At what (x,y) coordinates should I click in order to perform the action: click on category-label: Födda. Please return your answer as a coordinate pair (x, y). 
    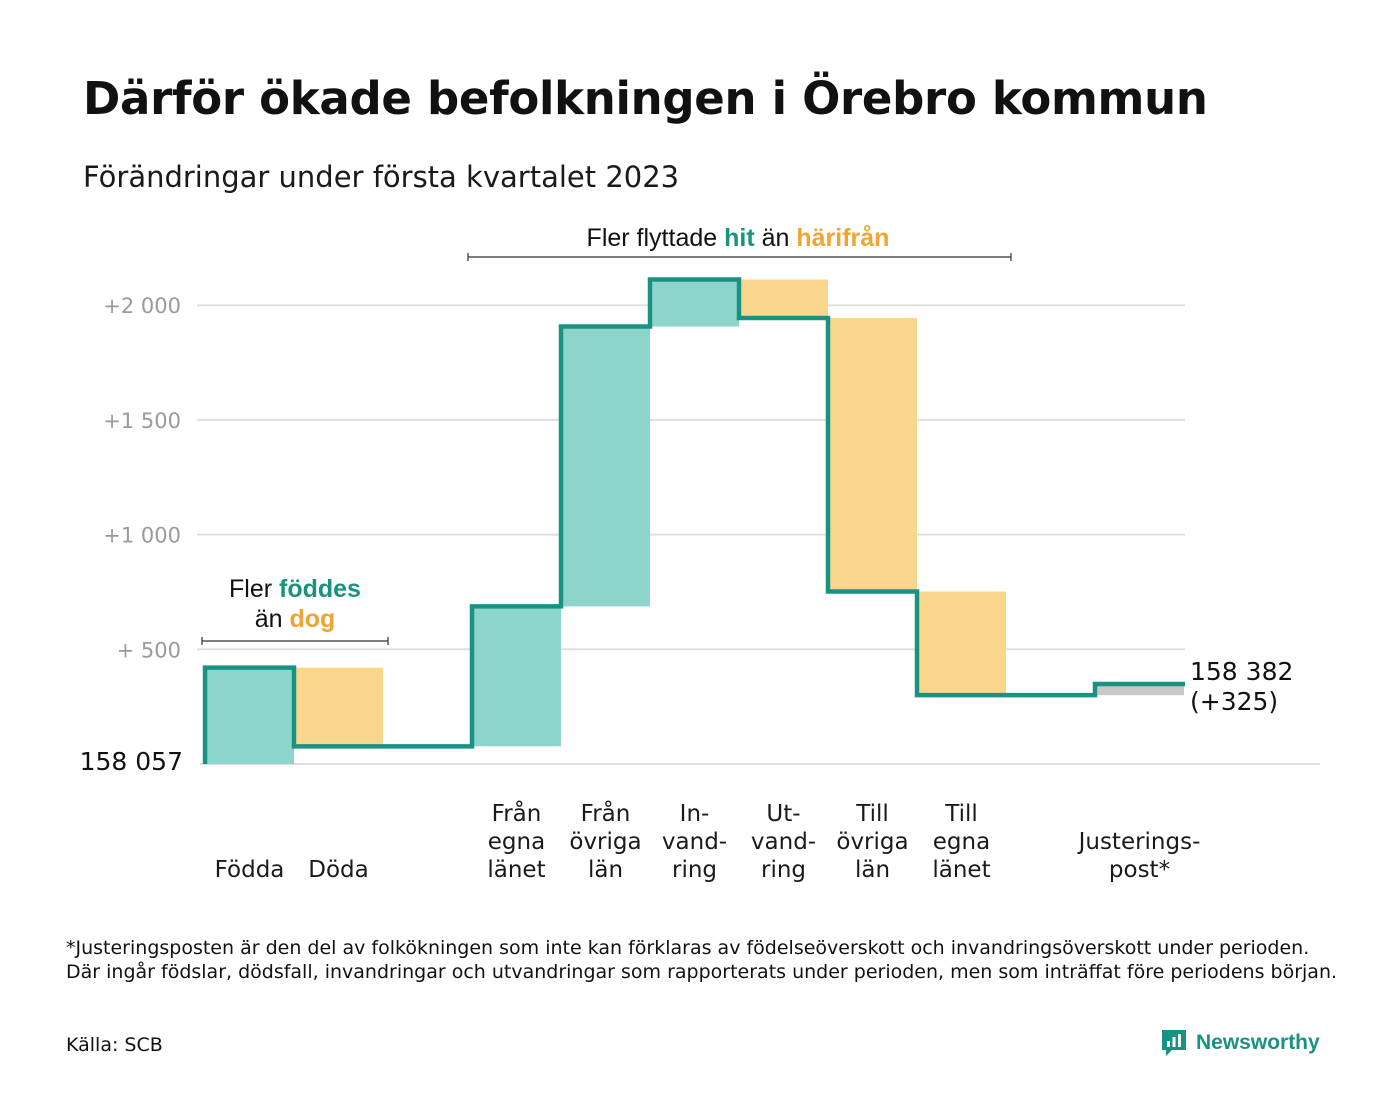
    Looking at the image, I should click on (250, 870).